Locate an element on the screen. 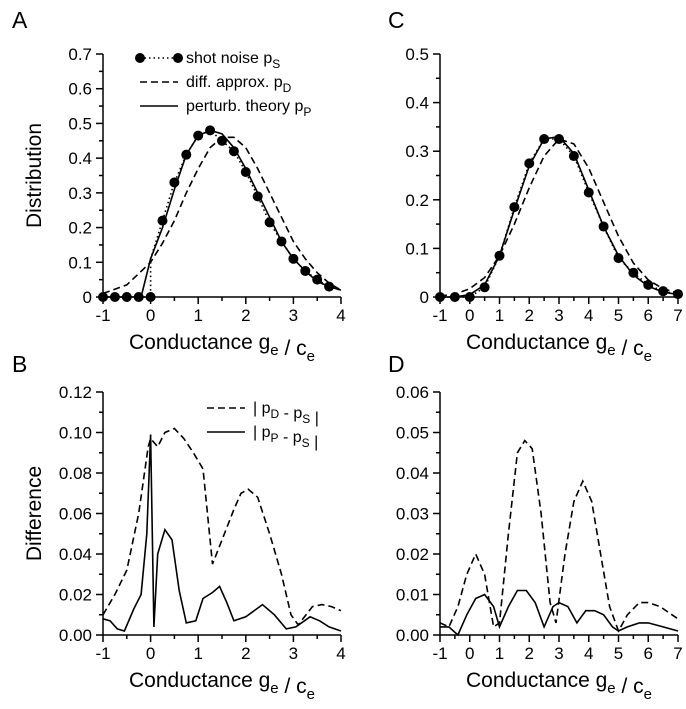  legend-label: | pP - pS | is located at coordinates (285, 437).